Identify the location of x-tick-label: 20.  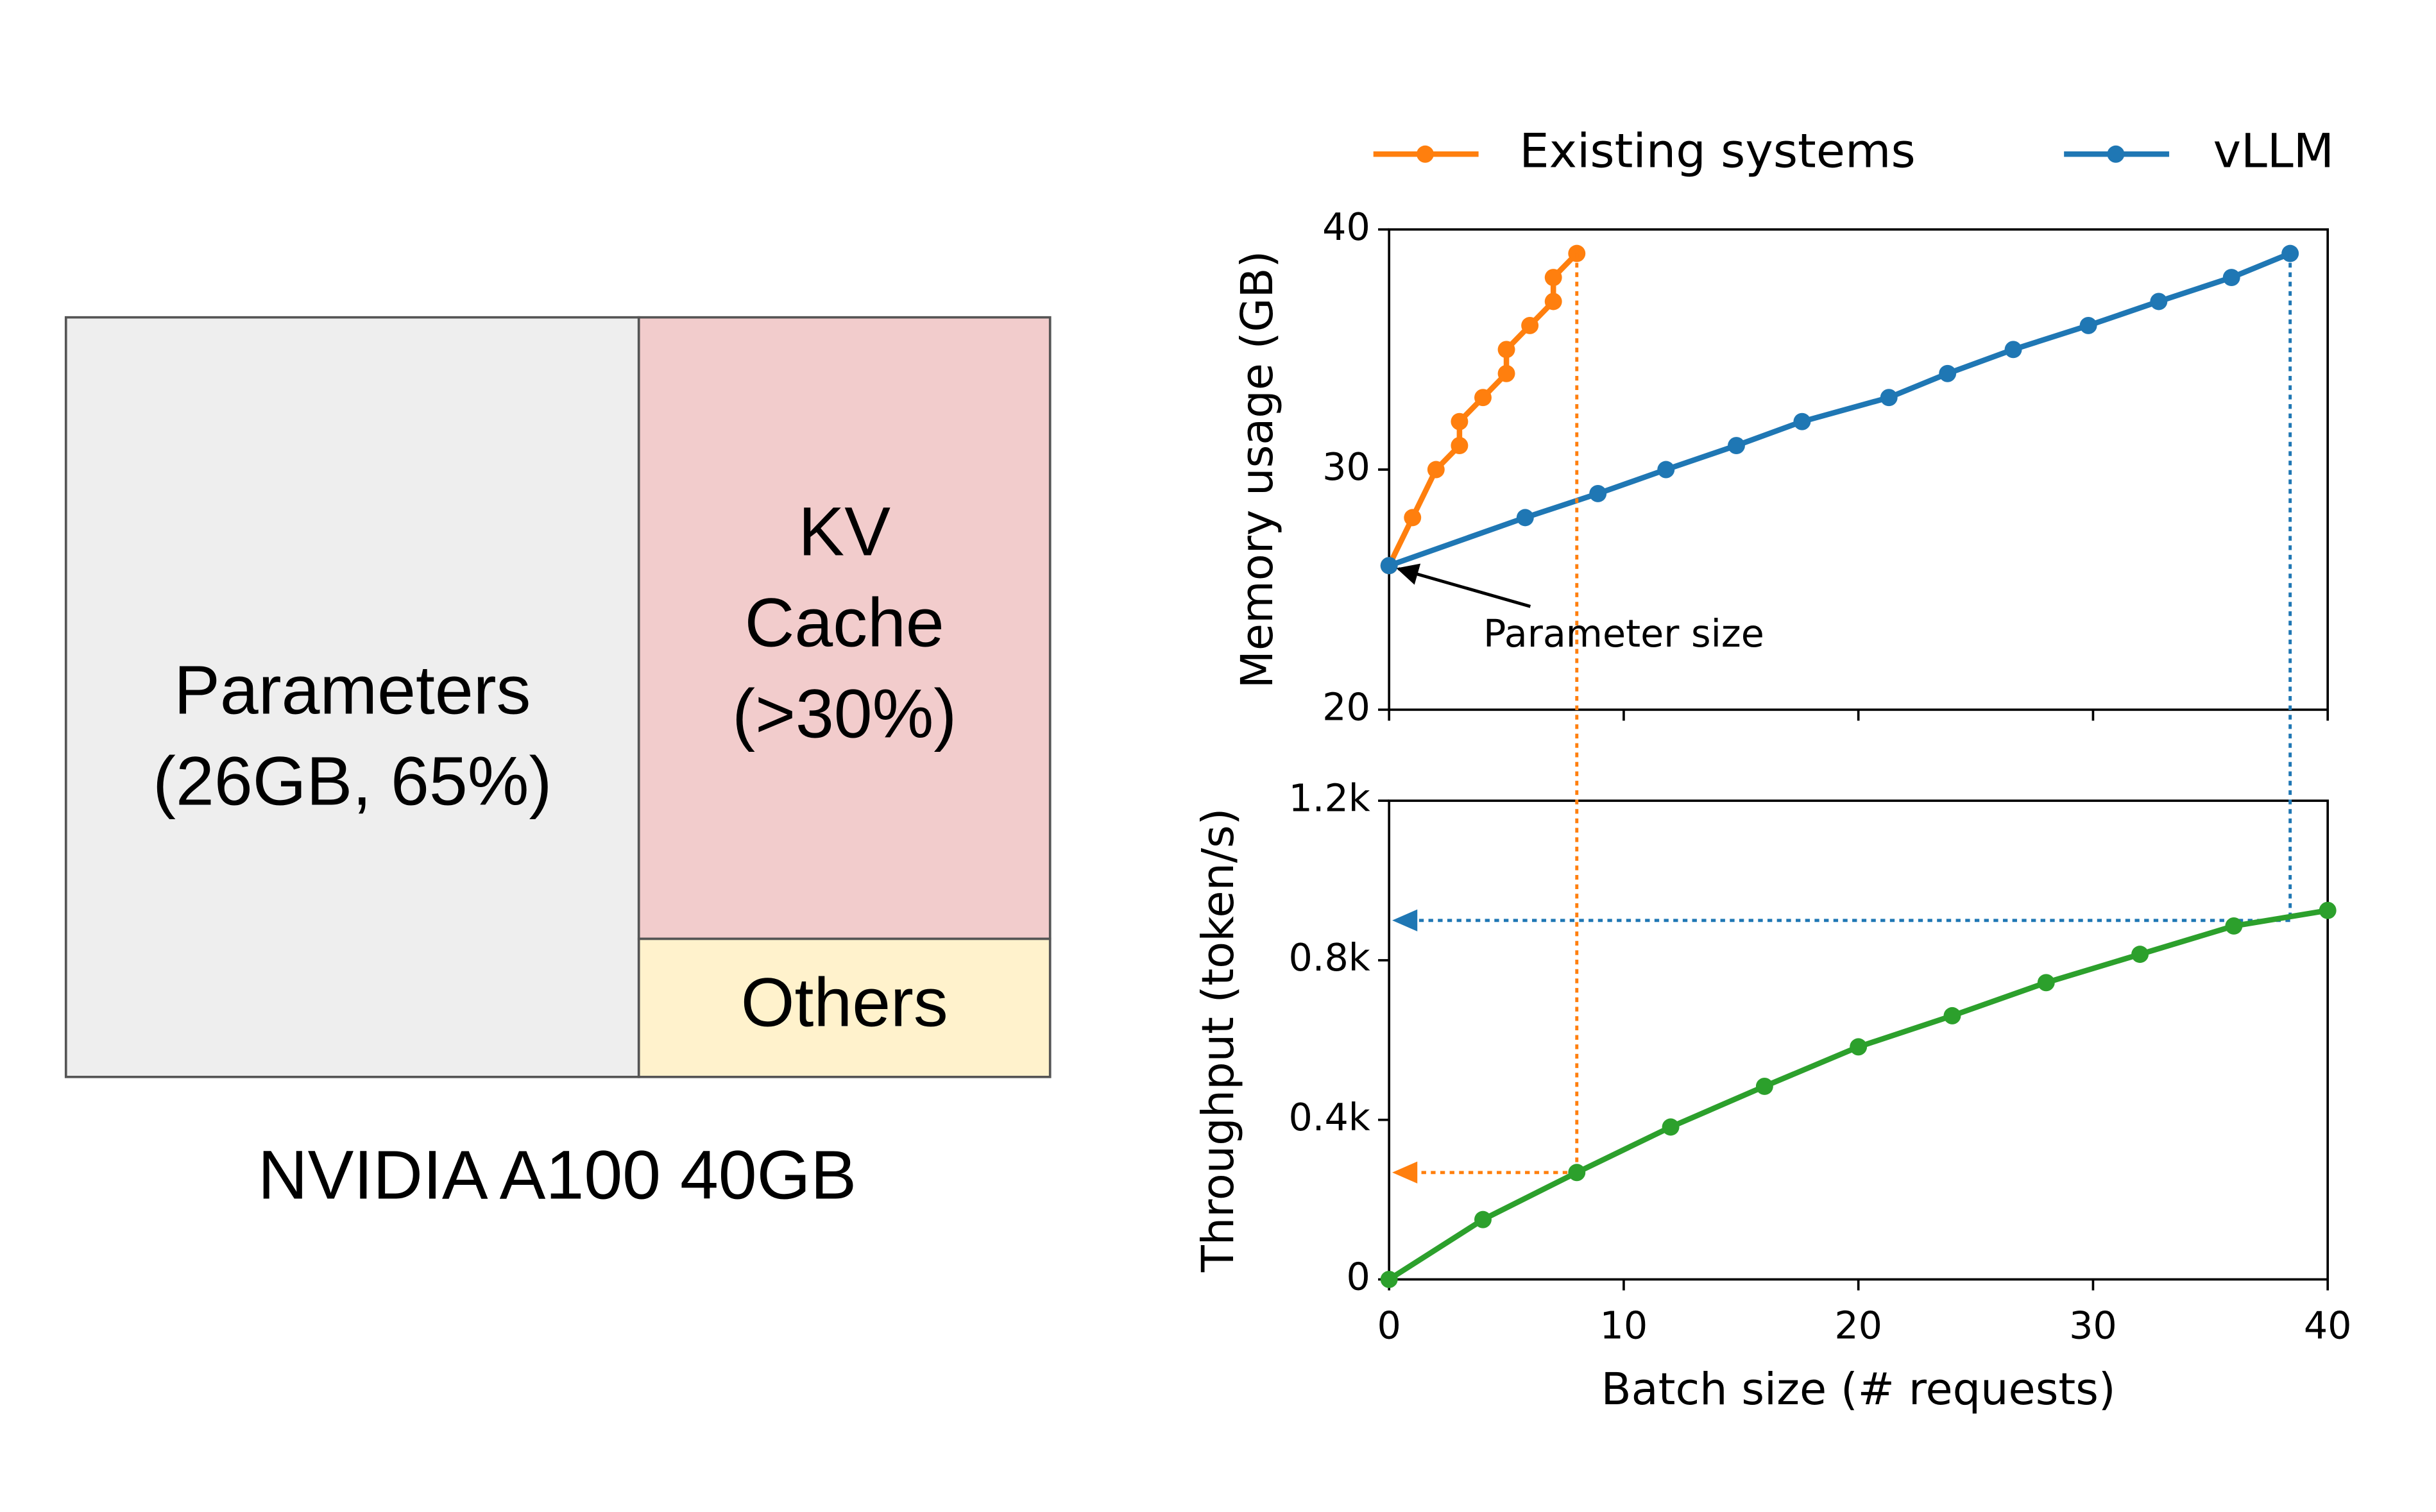
(1858, 1325).